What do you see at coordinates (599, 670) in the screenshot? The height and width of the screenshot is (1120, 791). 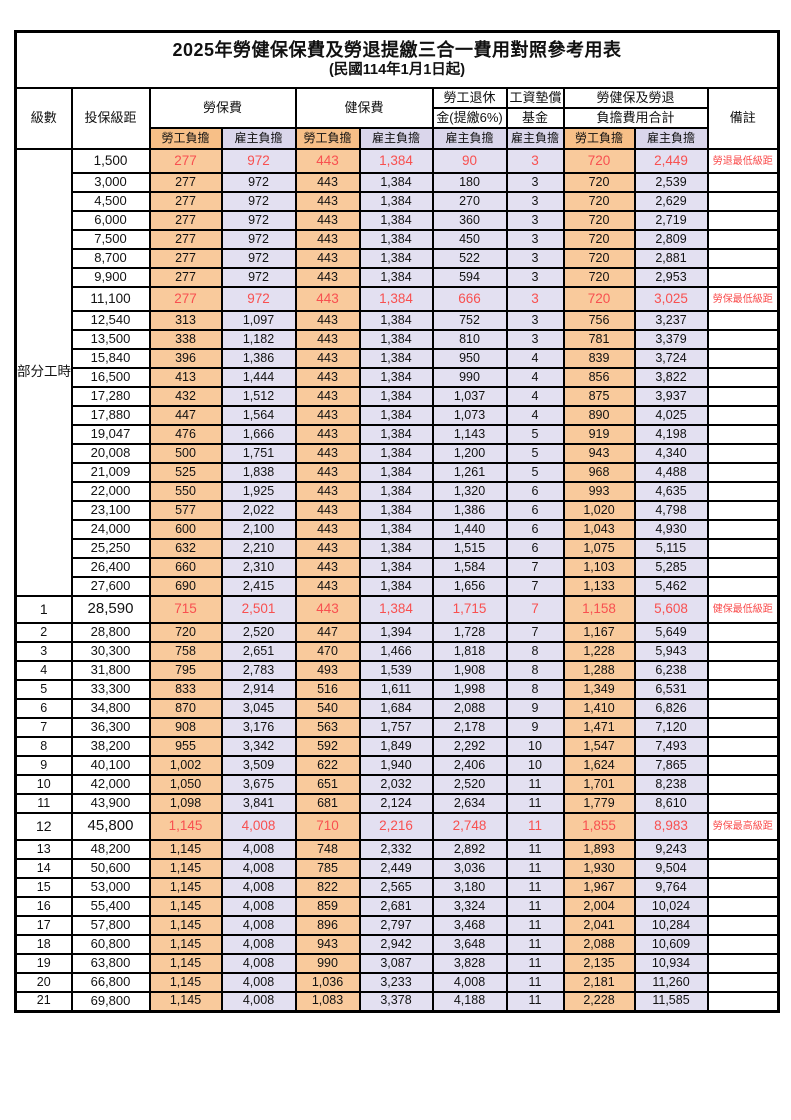 I see `total-employee-cell: 1,288` at bounding box center [599, 670].